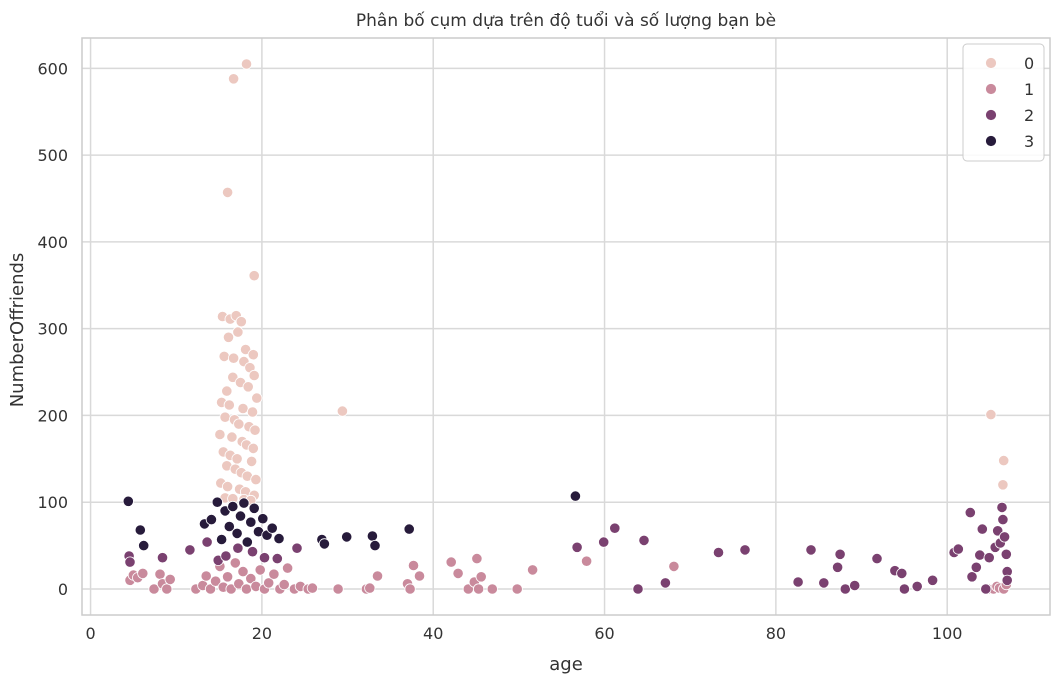 The image size is (1063, 677). Describe the element at coordinates (52, 155) in the screenshot. I see `y-tick-label: 500` at that location.